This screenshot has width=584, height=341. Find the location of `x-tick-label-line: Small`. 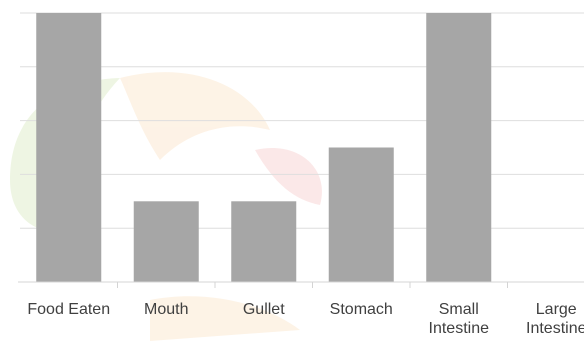

x-tick-label-line: Small is located at coordinates (459, 309).